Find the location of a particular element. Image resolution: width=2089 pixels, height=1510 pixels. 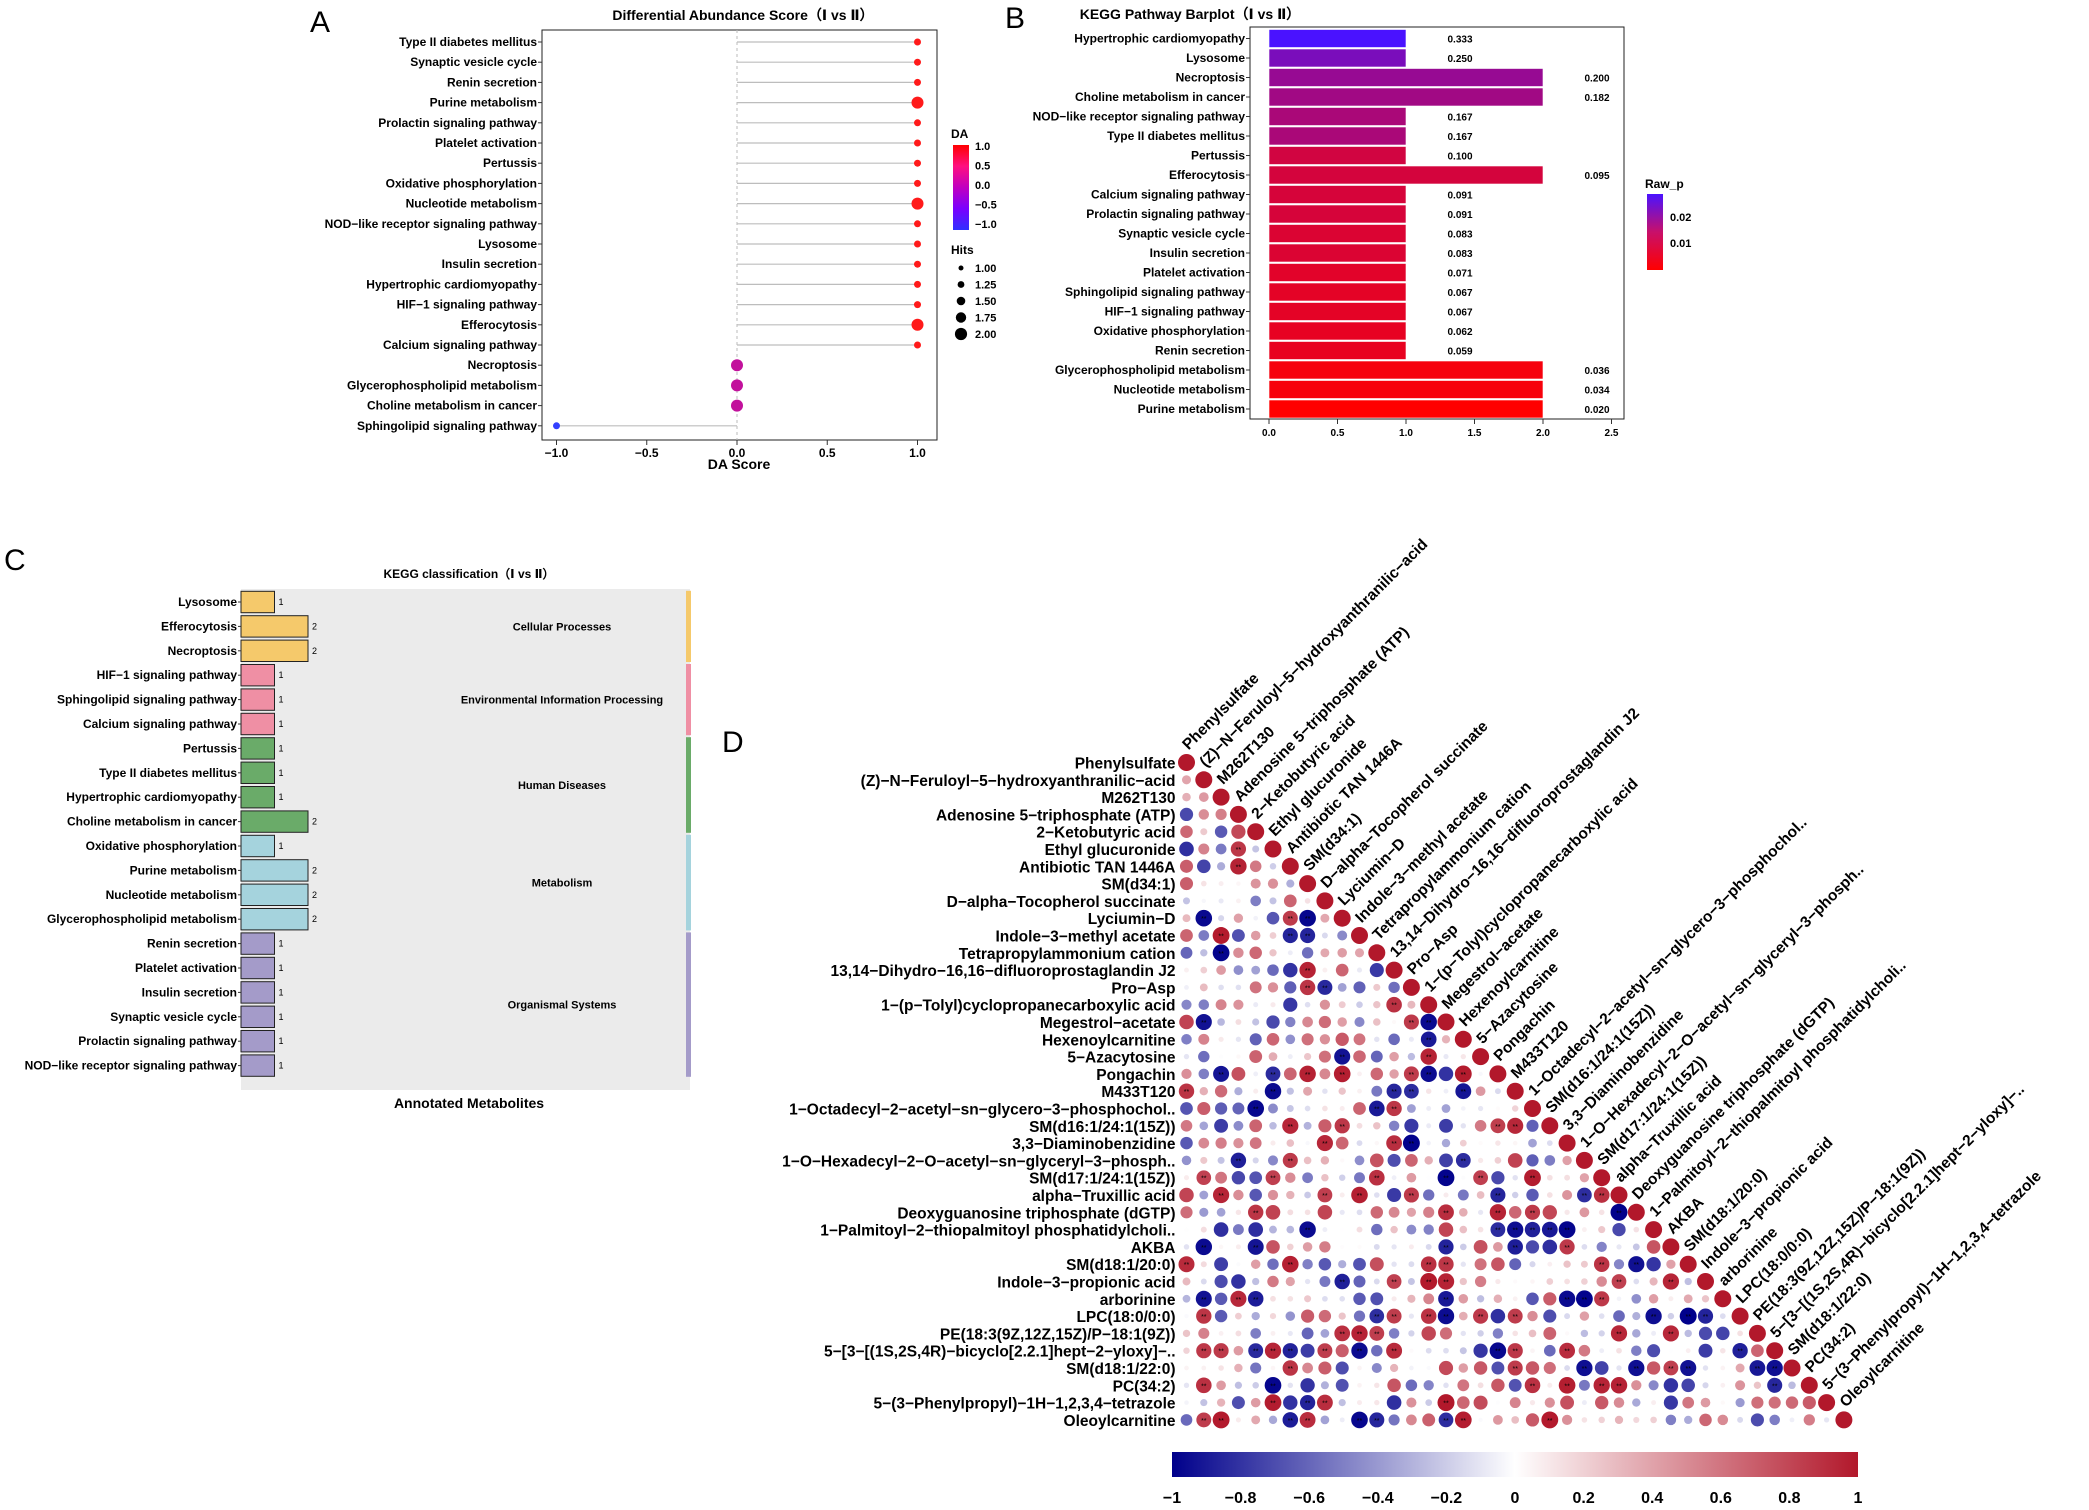

panel-a-category-label: Necroptosis is located at coordinates (503, 365).